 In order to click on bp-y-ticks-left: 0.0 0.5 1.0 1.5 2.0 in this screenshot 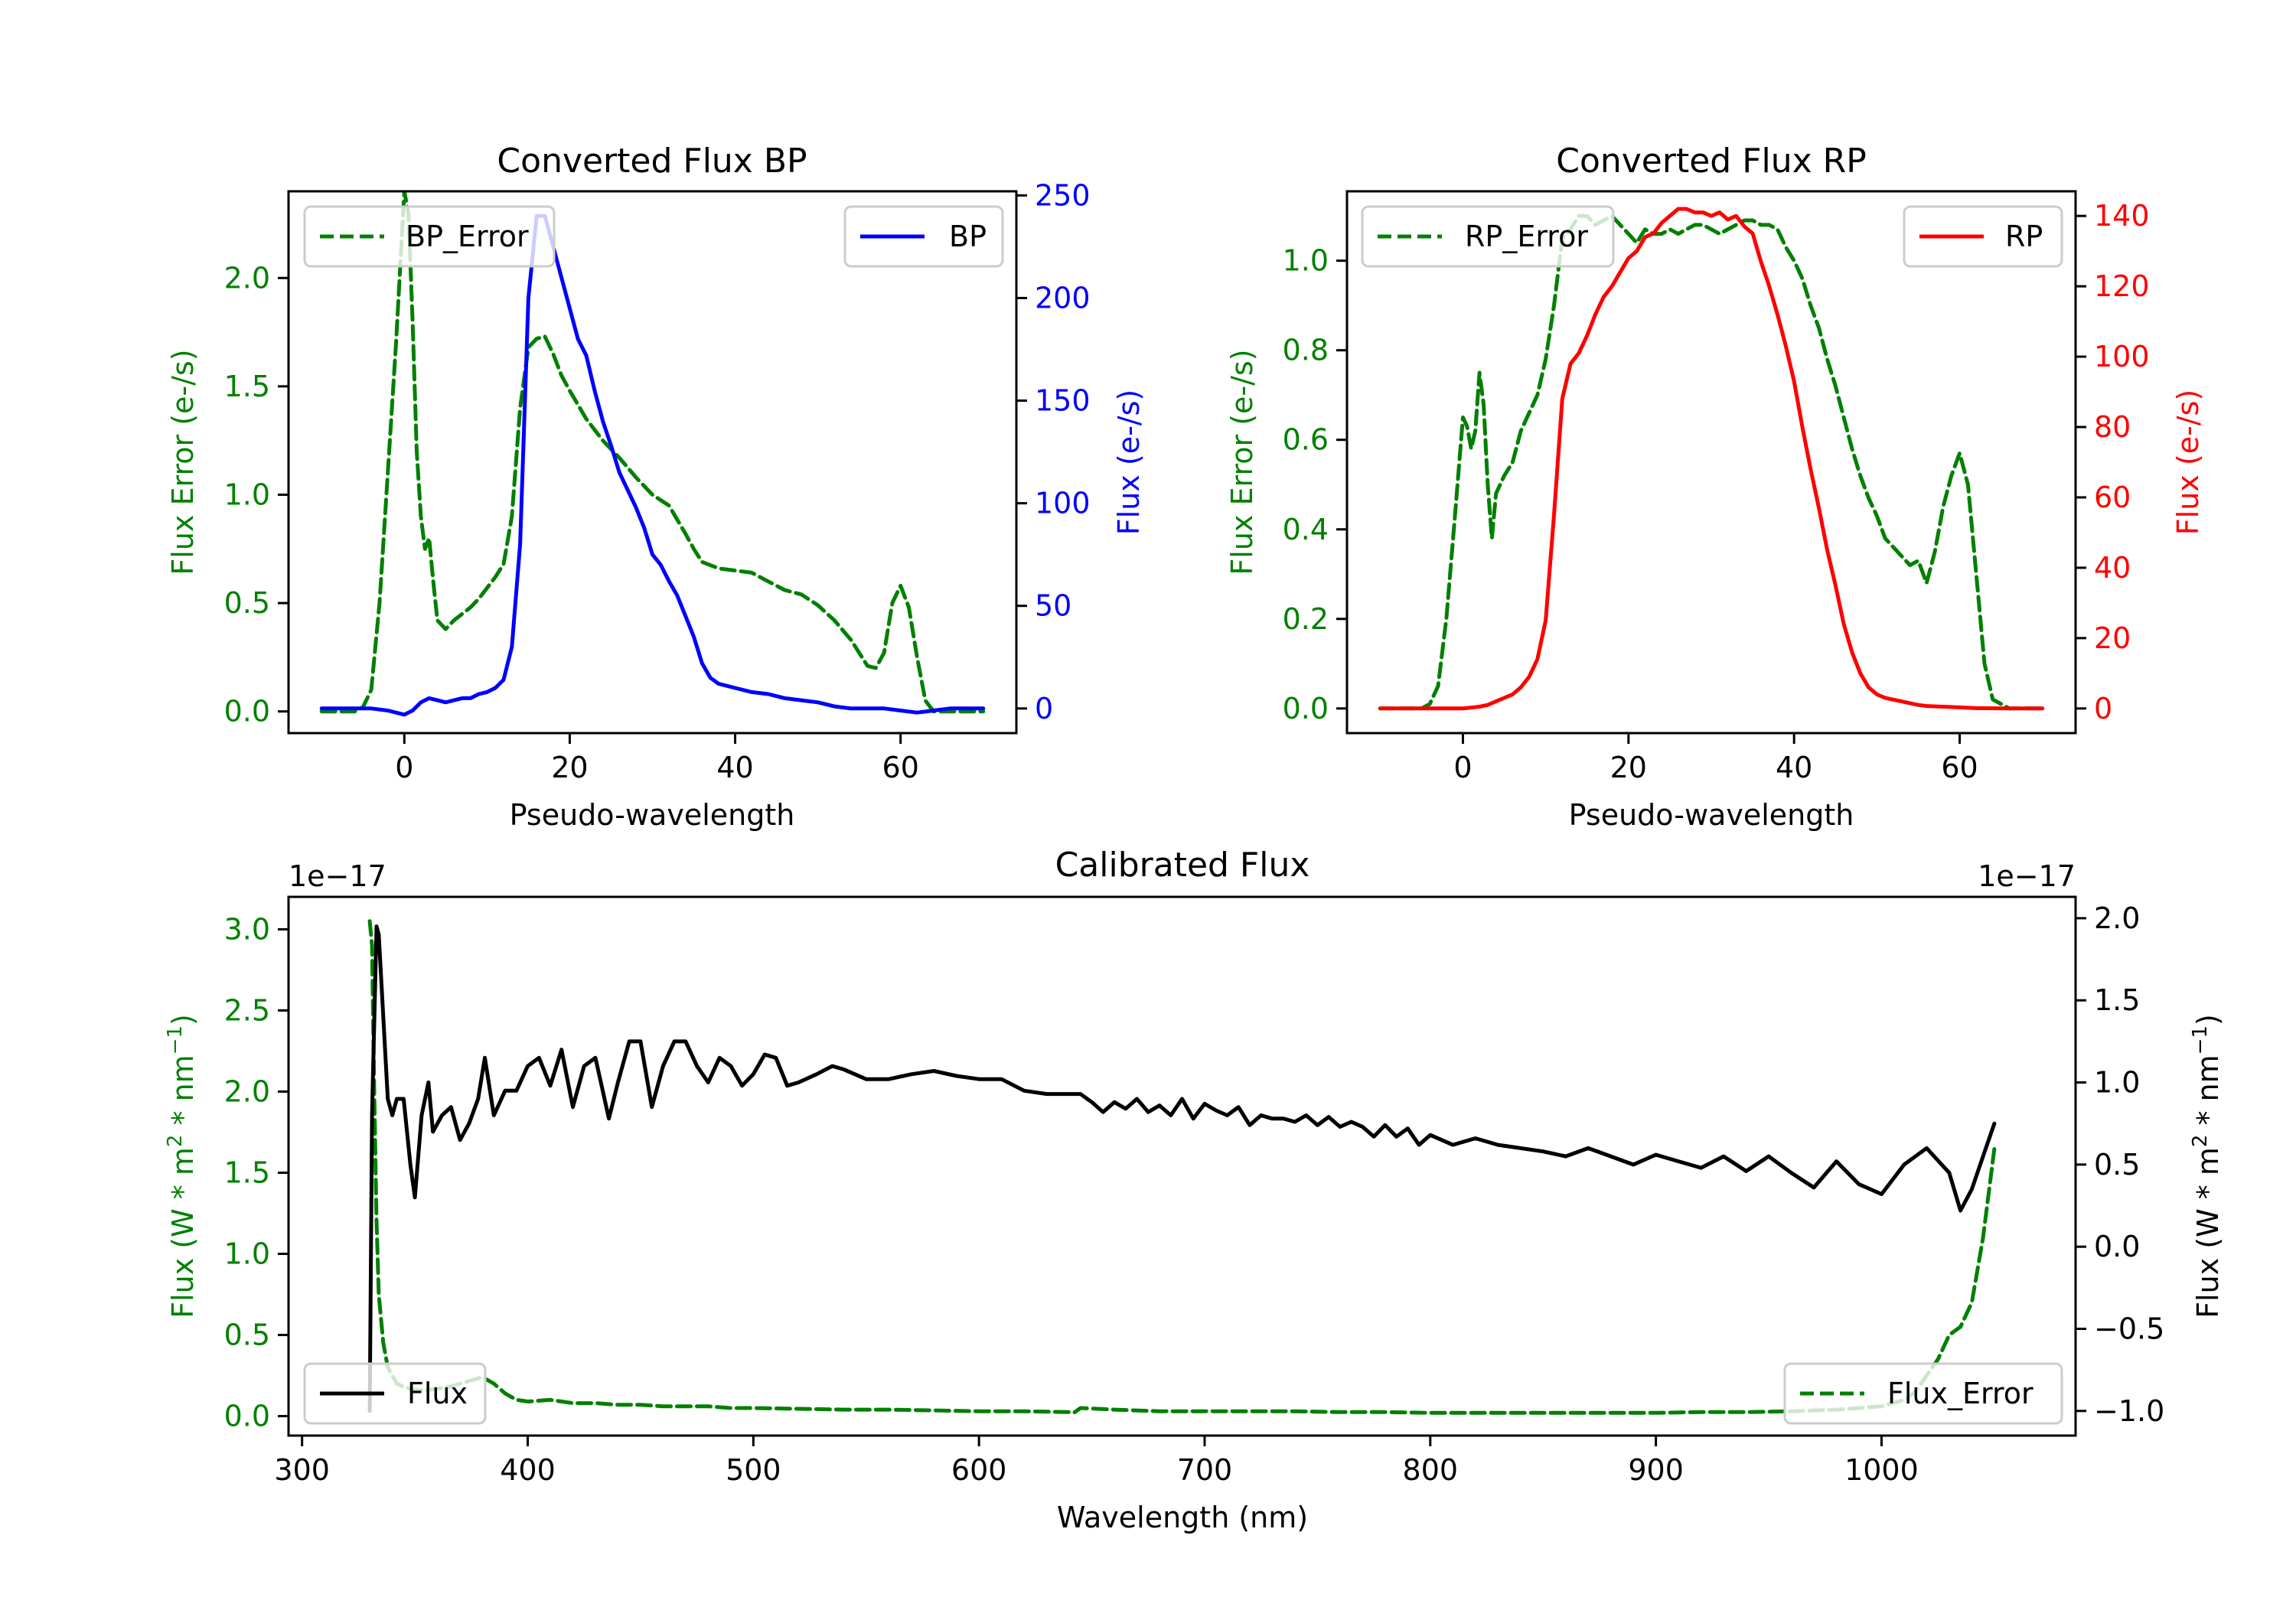, I will do `click(256, 495)`.